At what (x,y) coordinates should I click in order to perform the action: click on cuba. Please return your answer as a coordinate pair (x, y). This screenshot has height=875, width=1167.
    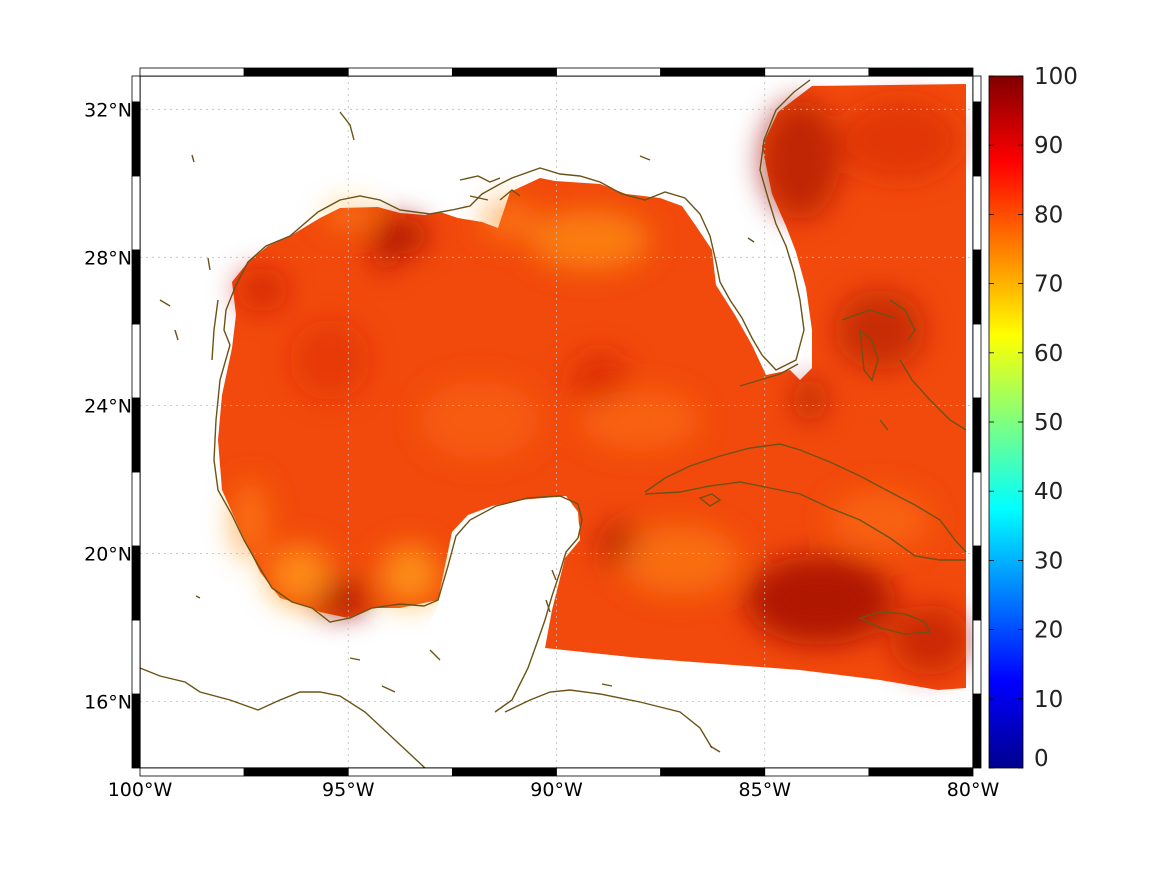
    Looking at the image, I should click on (805, 502).